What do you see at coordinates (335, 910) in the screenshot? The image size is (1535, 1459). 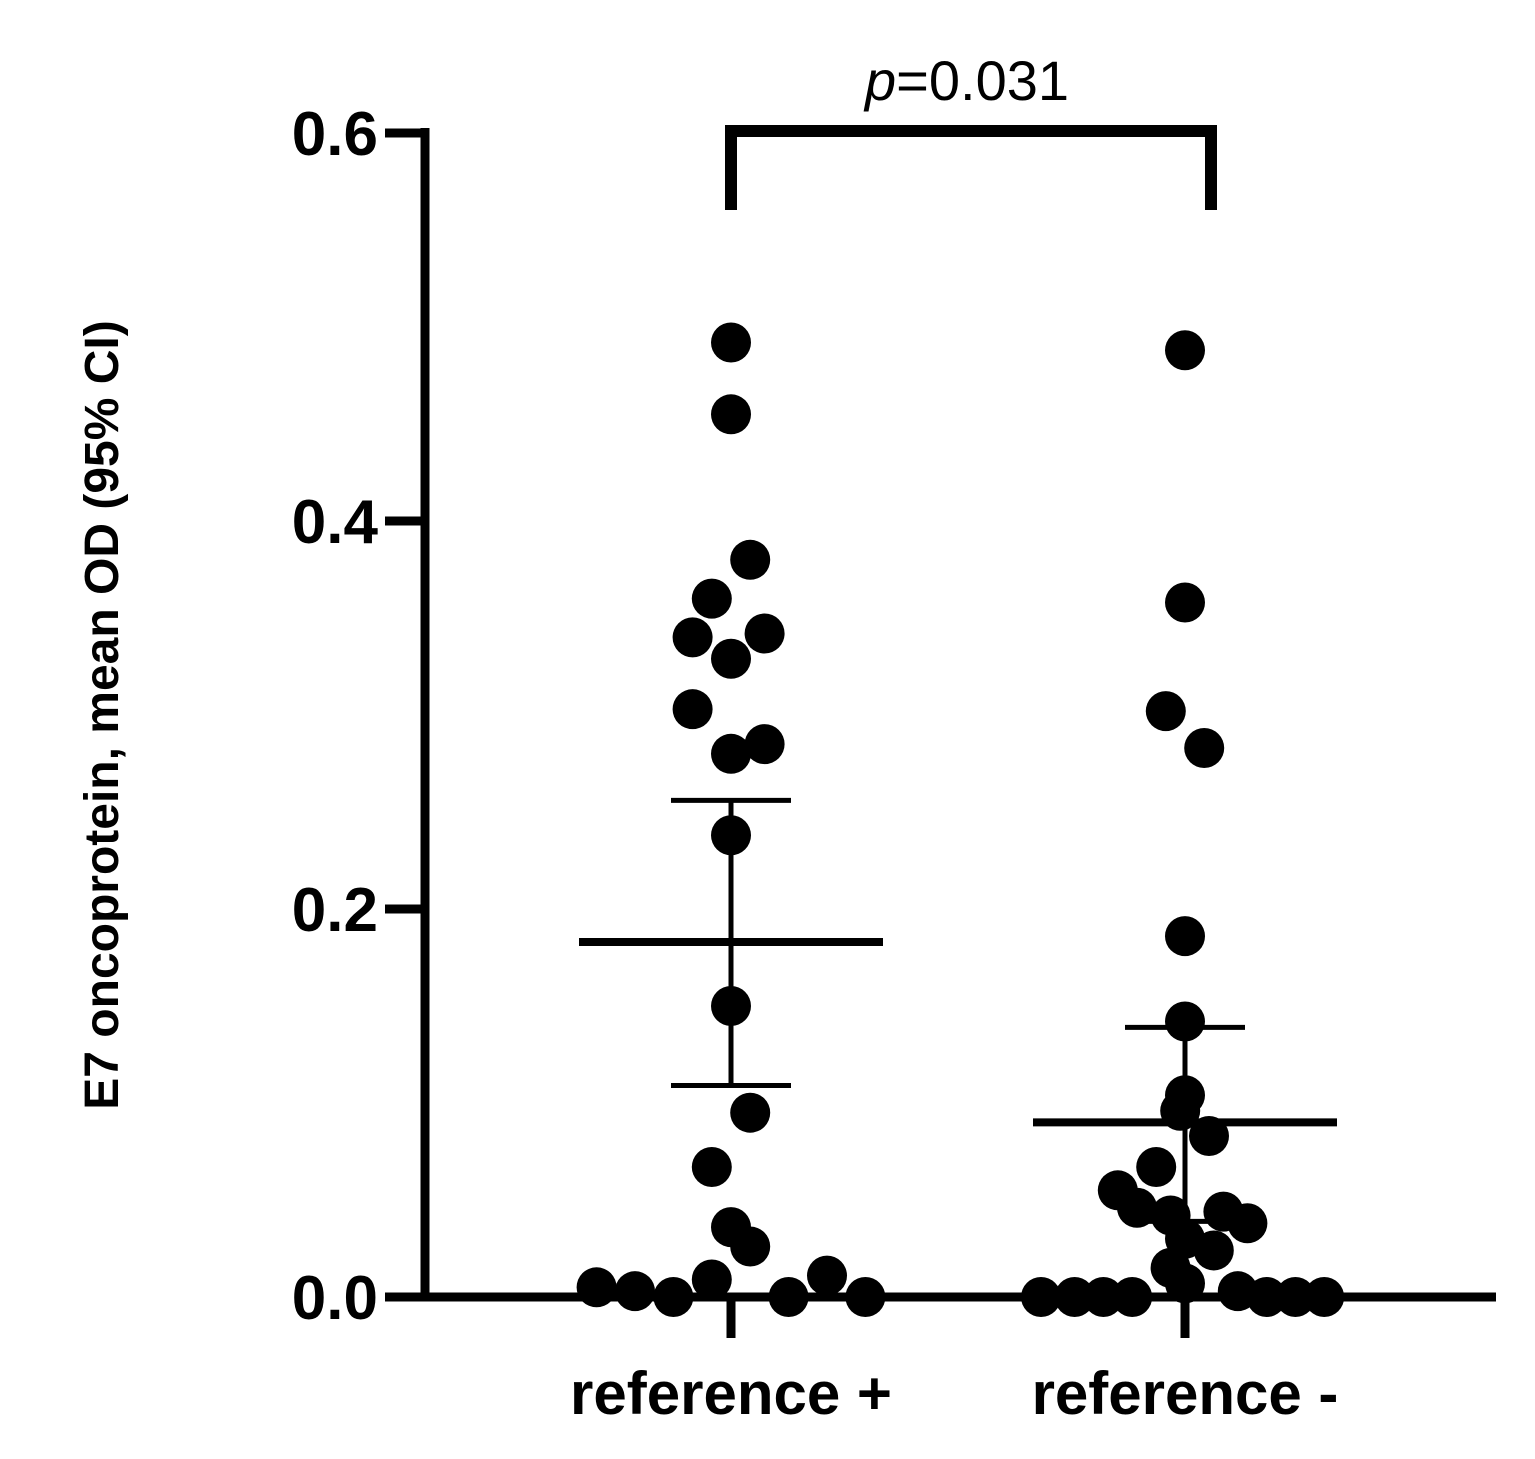 I see `y-tick-label: 0.2` at bounding box center [335, 910].